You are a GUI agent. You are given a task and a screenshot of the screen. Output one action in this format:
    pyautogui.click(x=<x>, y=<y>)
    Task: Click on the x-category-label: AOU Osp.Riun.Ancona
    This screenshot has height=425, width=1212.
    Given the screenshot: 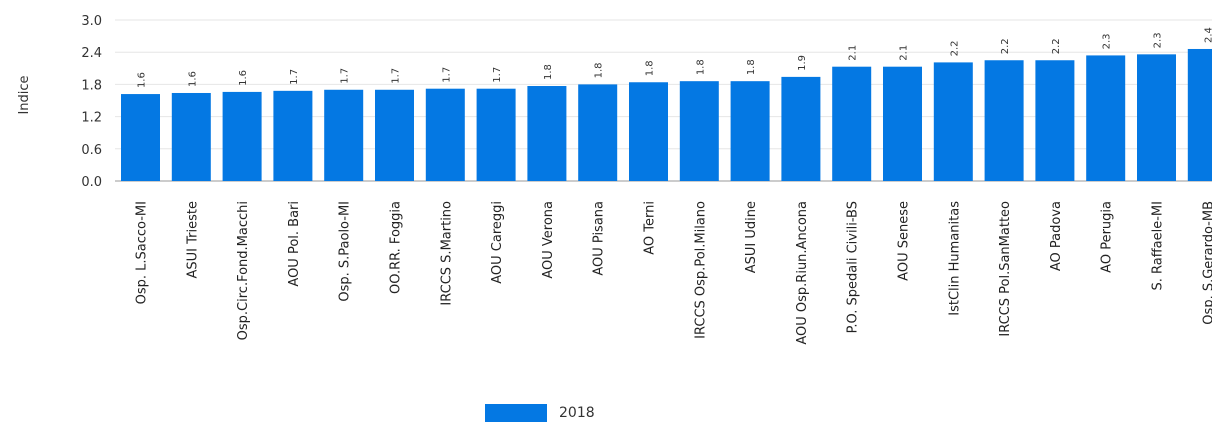 What is the action you would take?
    pyautogui.click(x=802, y=273)
    